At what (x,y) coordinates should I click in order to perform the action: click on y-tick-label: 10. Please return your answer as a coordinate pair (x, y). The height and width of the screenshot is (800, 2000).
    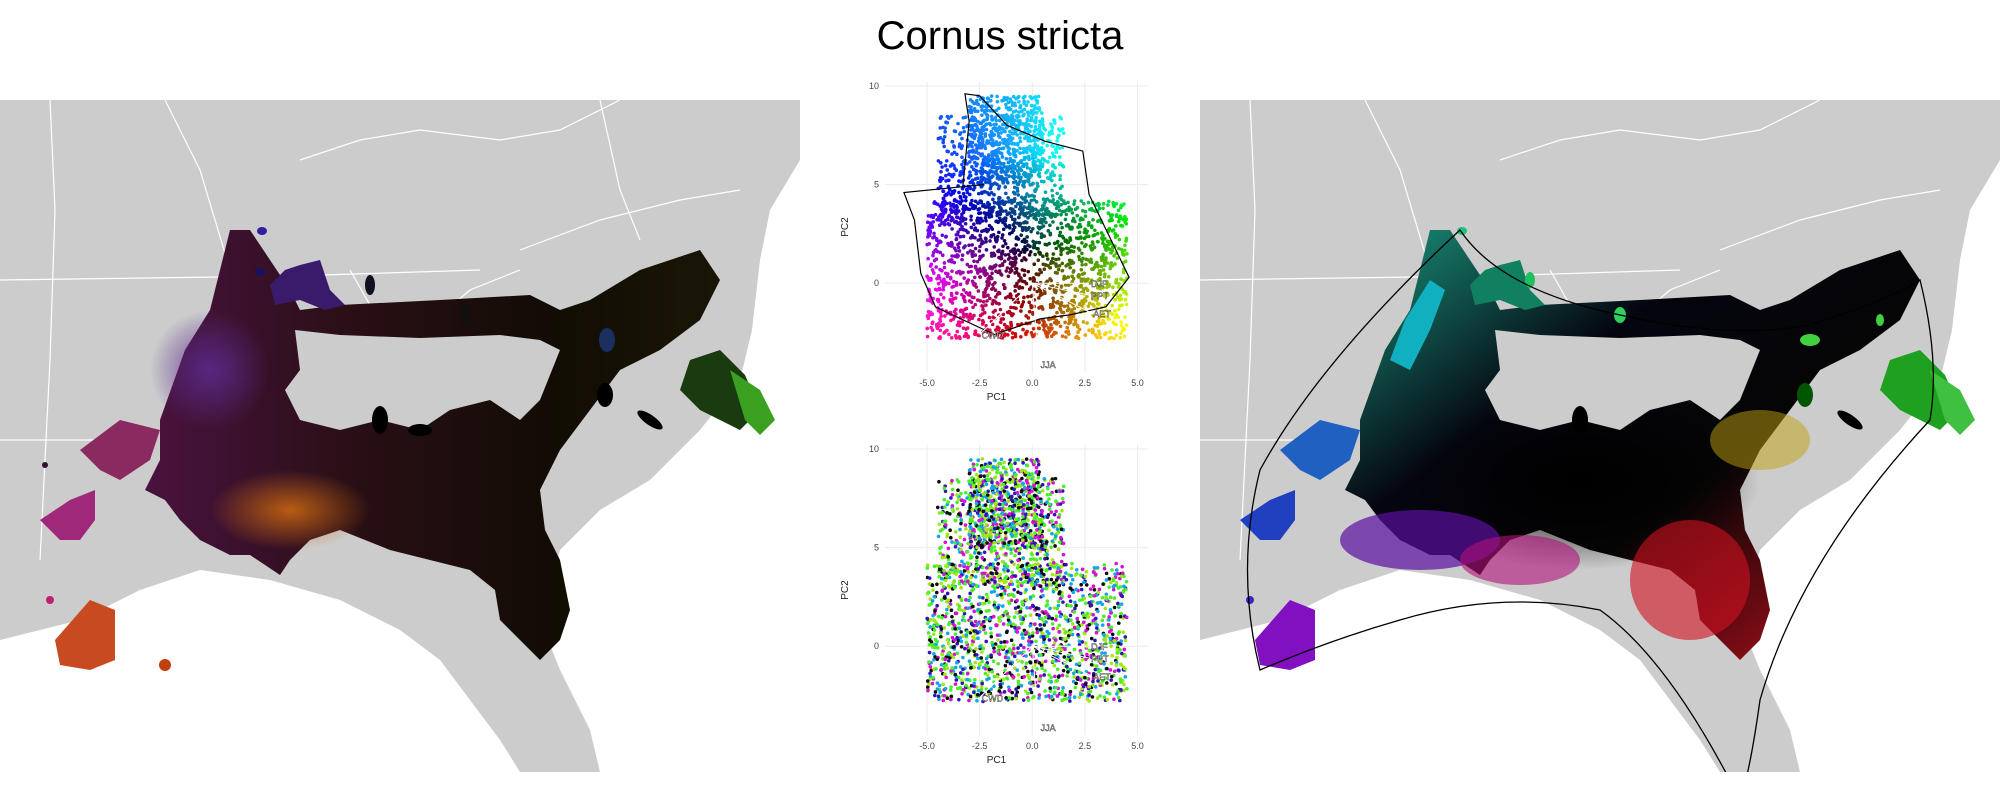
    Looking at the image, I should click on (874, 86).